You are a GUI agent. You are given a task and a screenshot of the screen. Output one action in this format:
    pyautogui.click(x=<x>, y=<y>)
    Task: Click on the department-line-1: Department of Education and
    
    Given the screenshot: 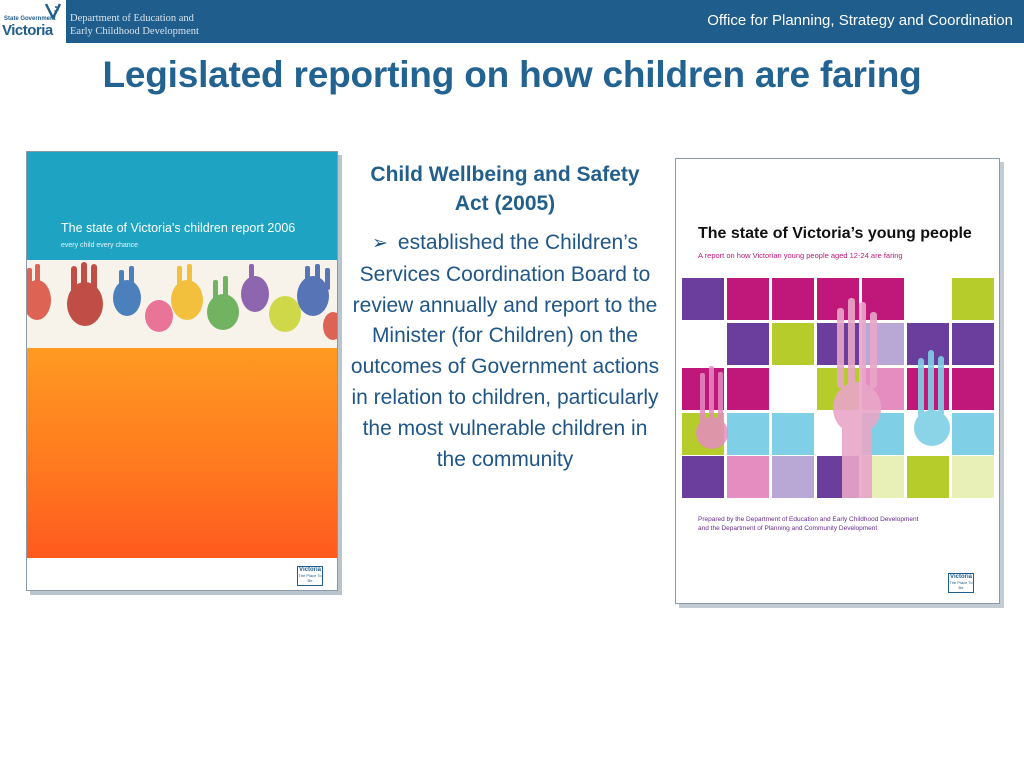 What is the action you would take?
    pyautogui.click(x=132, y=18)
    